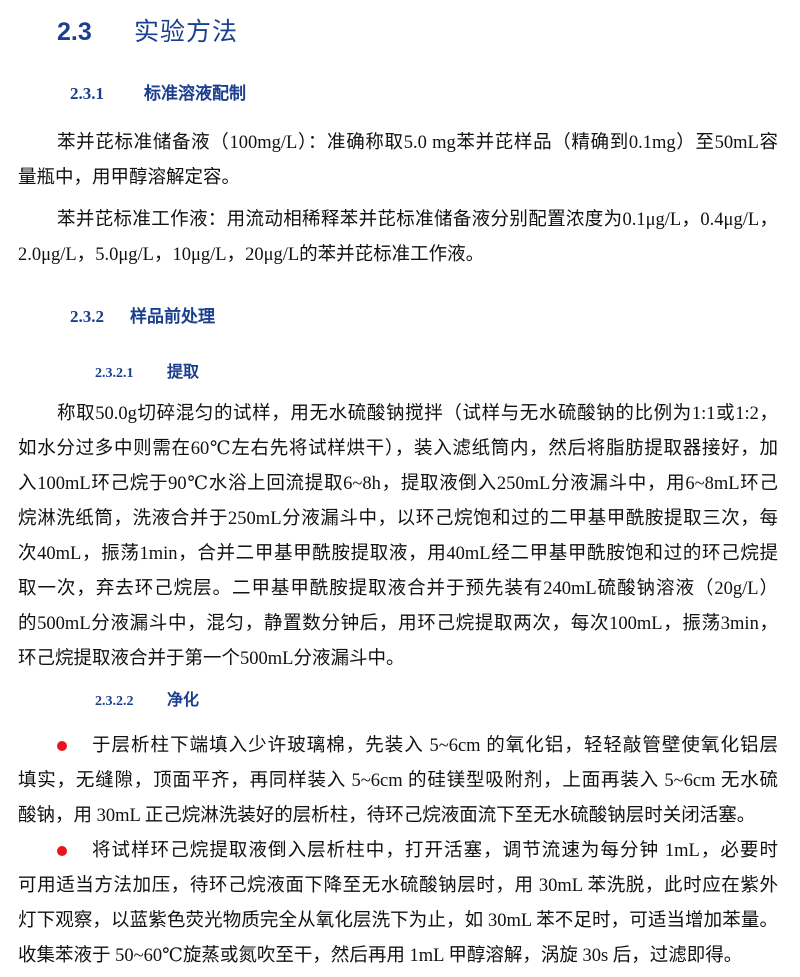 The image size is (800, 977). I want to click on subsection-number: 2.3.2.1, so click(114, 373).